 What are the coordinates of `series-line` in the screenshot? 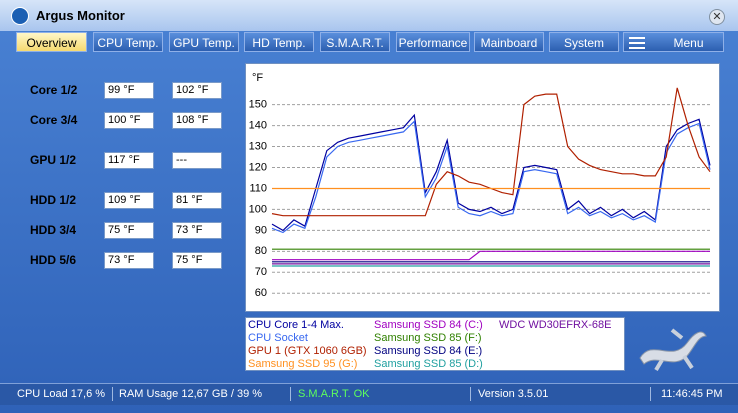 It's located at (491, 255).